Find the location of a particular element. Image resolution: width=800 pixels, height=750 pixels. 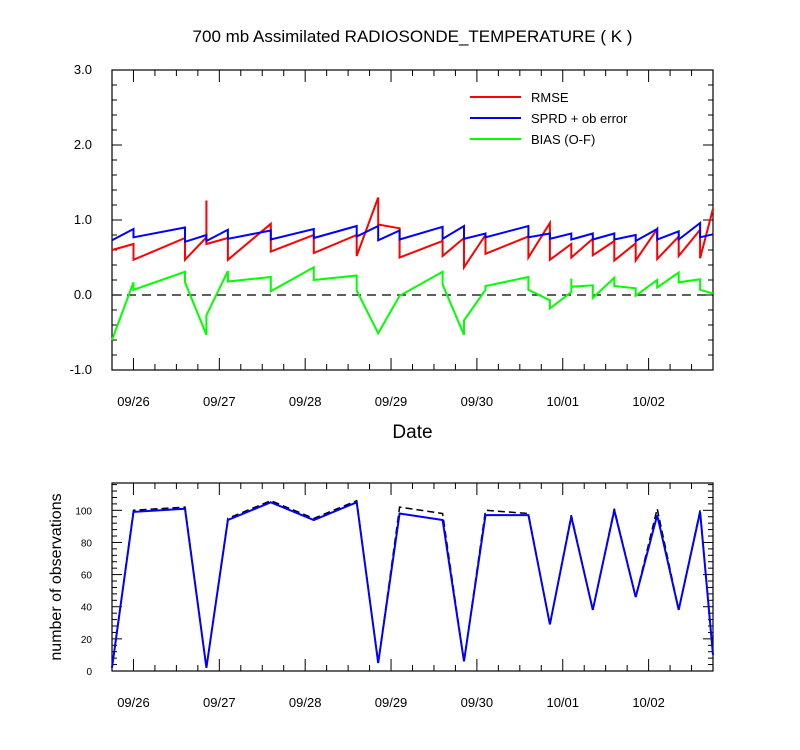

legend-label: SPRD + ob error is located at coordinates (579, 118).